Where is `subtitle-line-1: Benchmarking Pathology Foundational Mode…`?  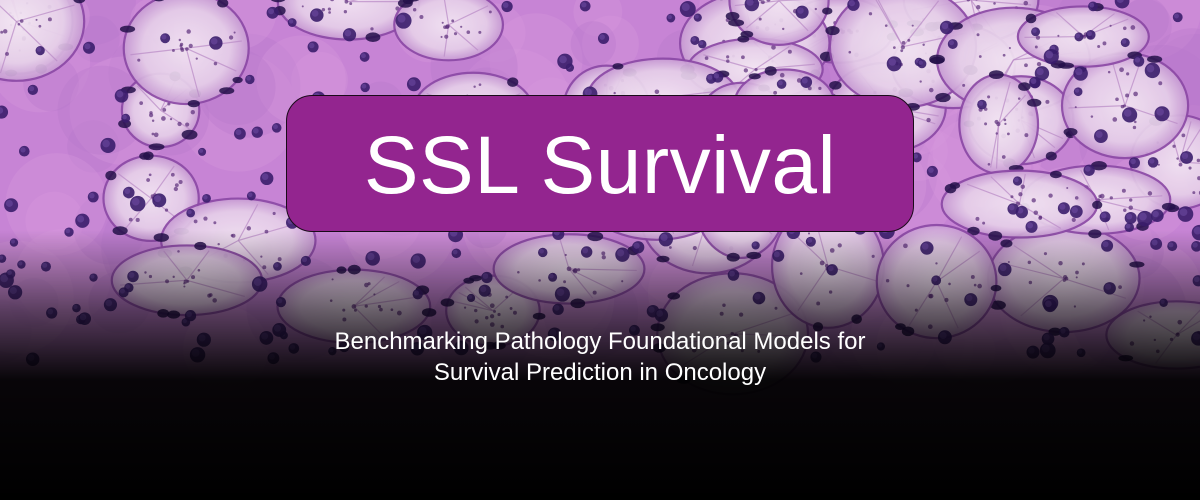
subtitle-line-1: Benchmarking Pathology Foundational Mode… is located at coordinates (600, 341).